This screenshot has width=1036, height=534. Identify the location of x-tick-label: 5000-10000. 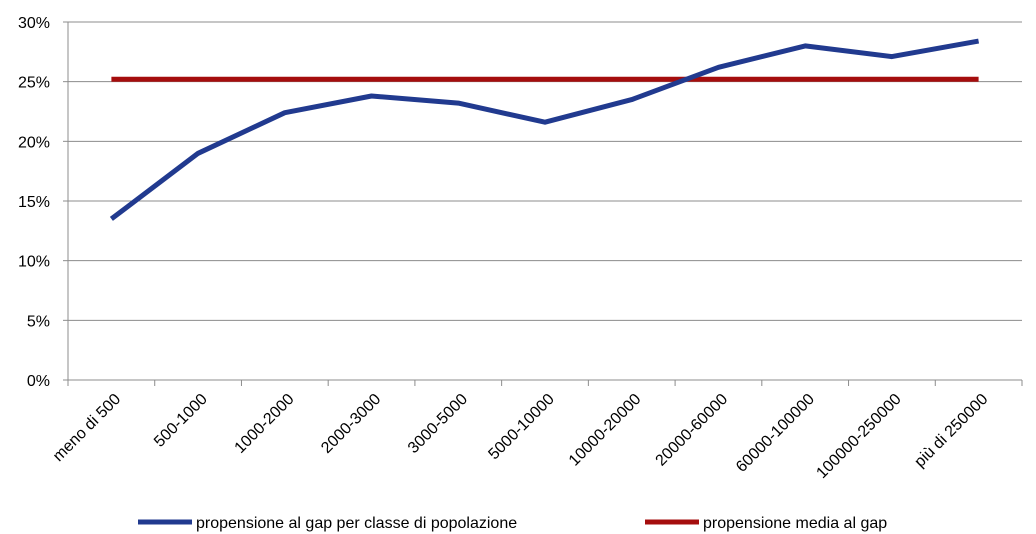
(521, 427).